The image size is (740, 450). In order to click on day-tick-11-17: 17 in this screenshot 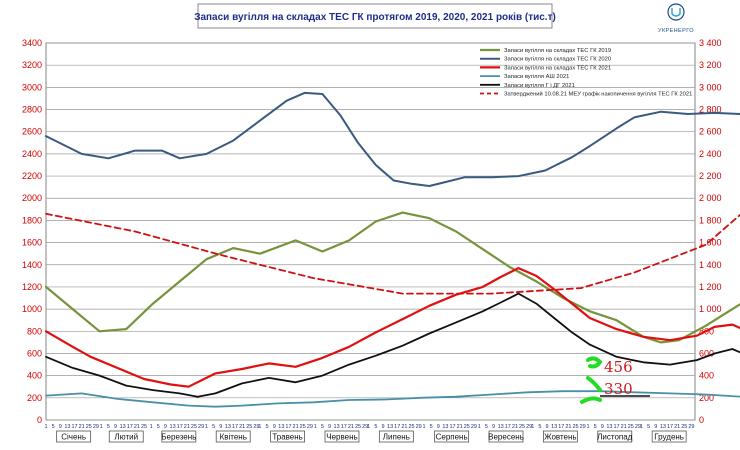, I will do `click(670, 427)`.